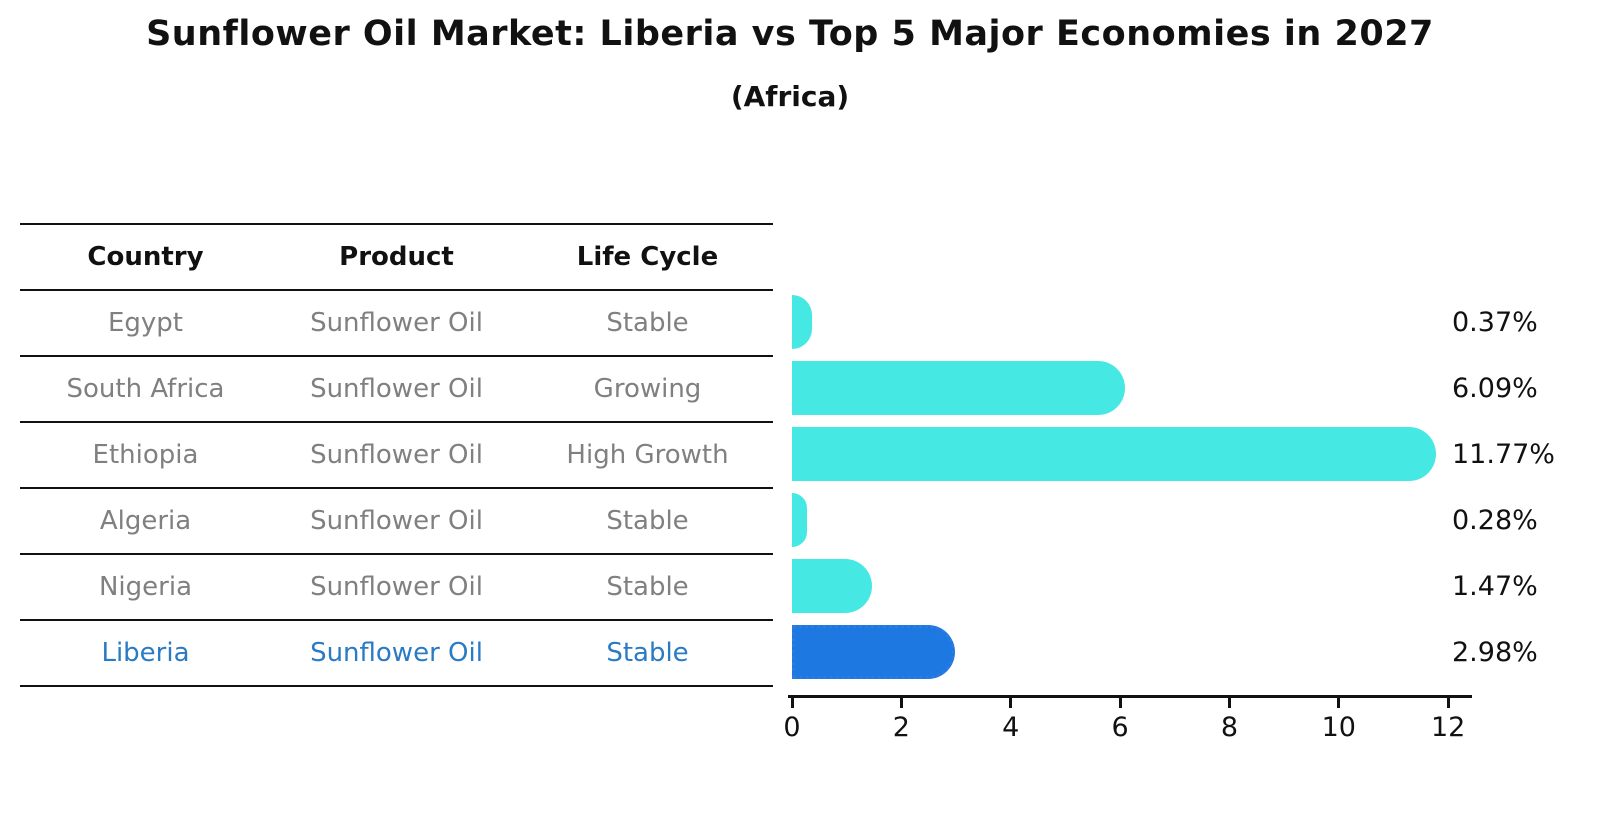 The image size is (1604, 823). I want to click on table-row-nigeria: Nigeria Sunflower Oil Stable, so click(396, 588).